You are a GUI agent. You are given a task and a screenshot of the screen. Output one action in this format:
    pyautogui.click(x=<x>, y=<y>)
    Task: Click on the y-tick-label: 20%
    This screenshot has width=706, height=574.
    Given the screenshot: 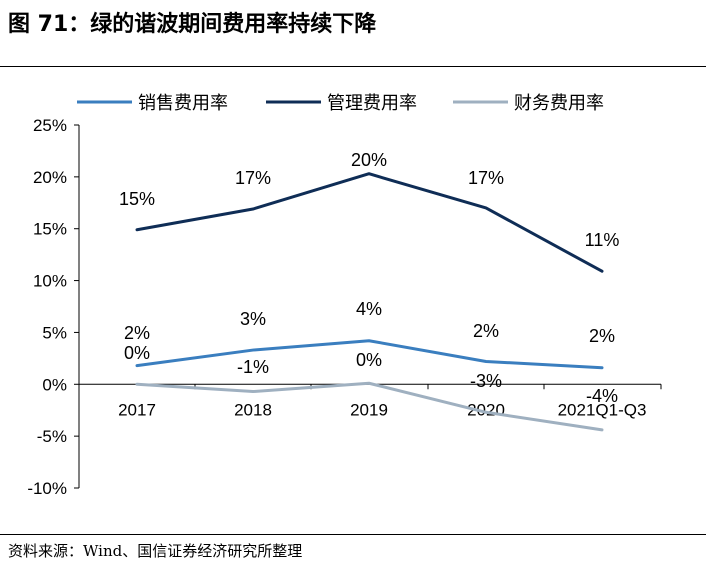 What is the action you would take?
    pyautogui.click(x=50, y=177)
    